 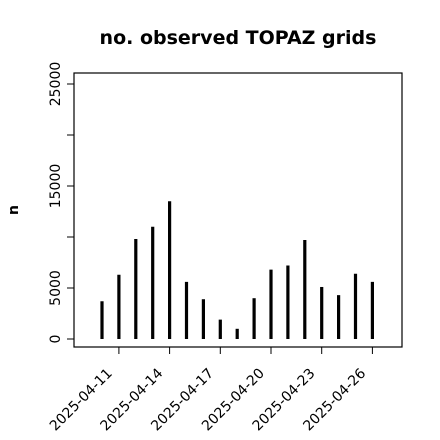 I want to click on y-axis-label: n, so click(x=14, y=210).